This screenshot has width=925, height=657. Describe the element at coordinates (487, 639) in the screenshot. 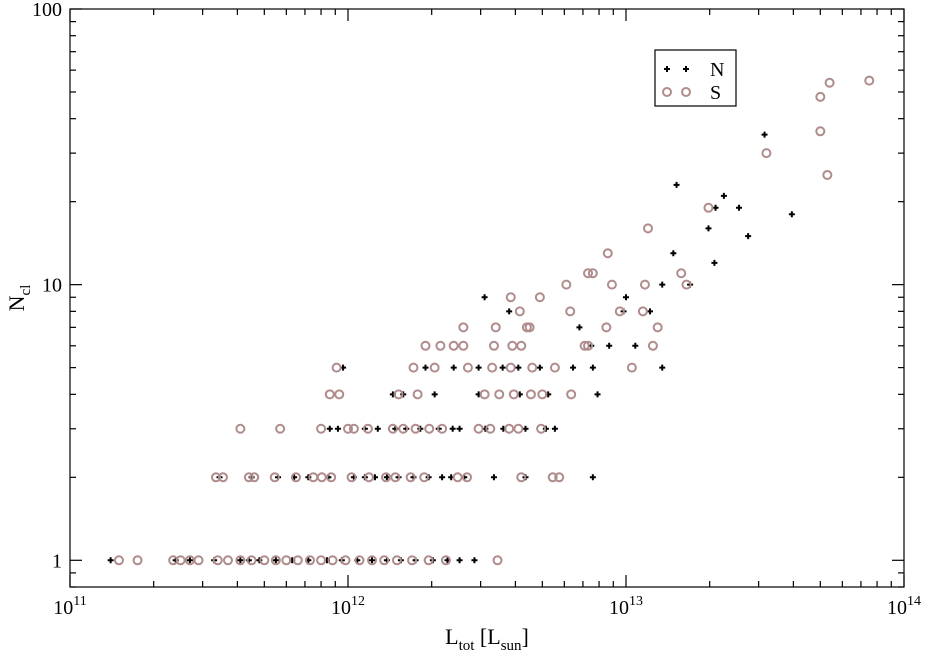

I see `x-axis-title: Ltot [Lsun]` at that location.